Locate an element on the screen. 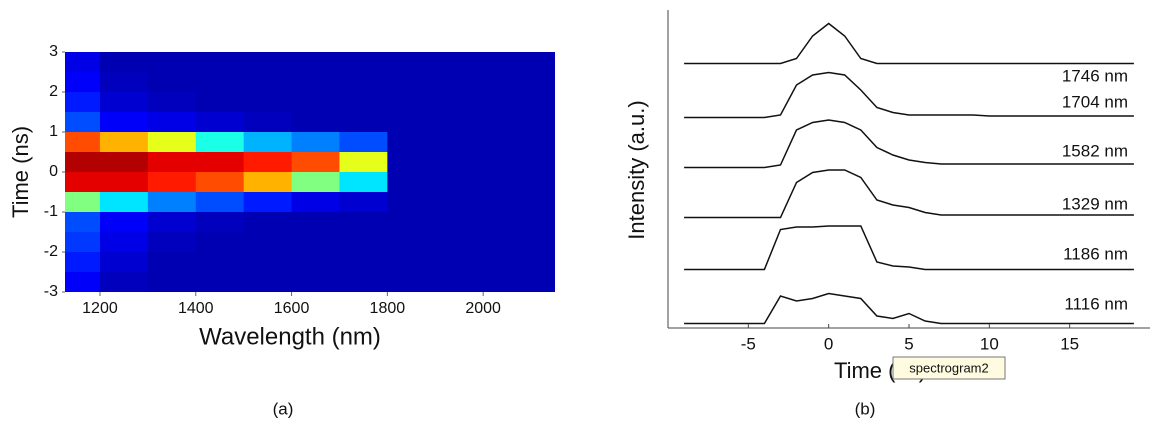  y-axis-label: Time (ns) is located at coordinates (20, 172).